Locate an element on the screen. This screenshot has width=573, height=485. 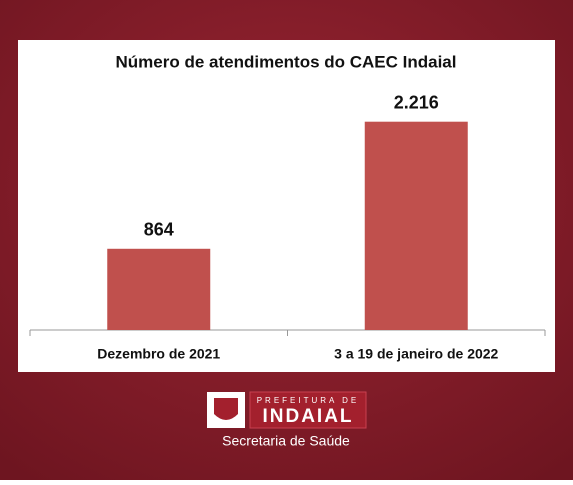
logo-shield is located at coordinates (226, 409).